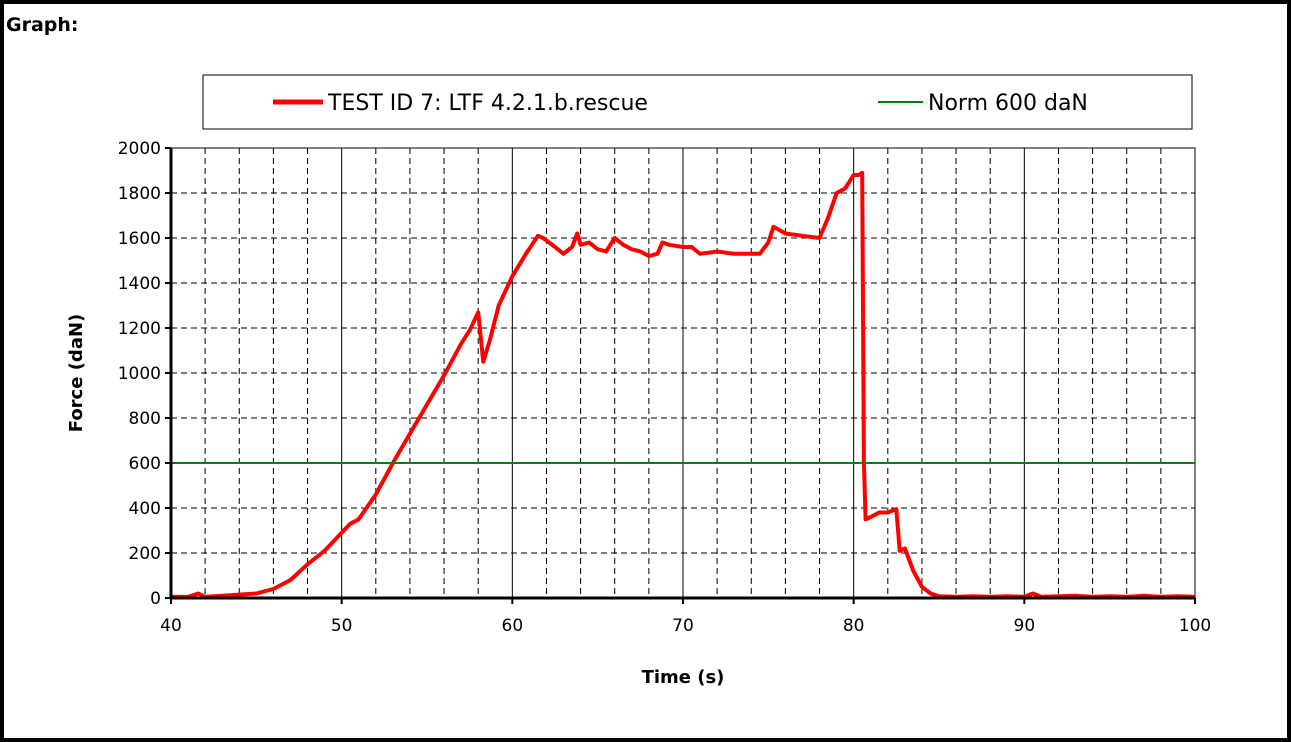 This screenshot has width=1291, height=742. I want to click on y-tick-label: 200, so click(145, 554).